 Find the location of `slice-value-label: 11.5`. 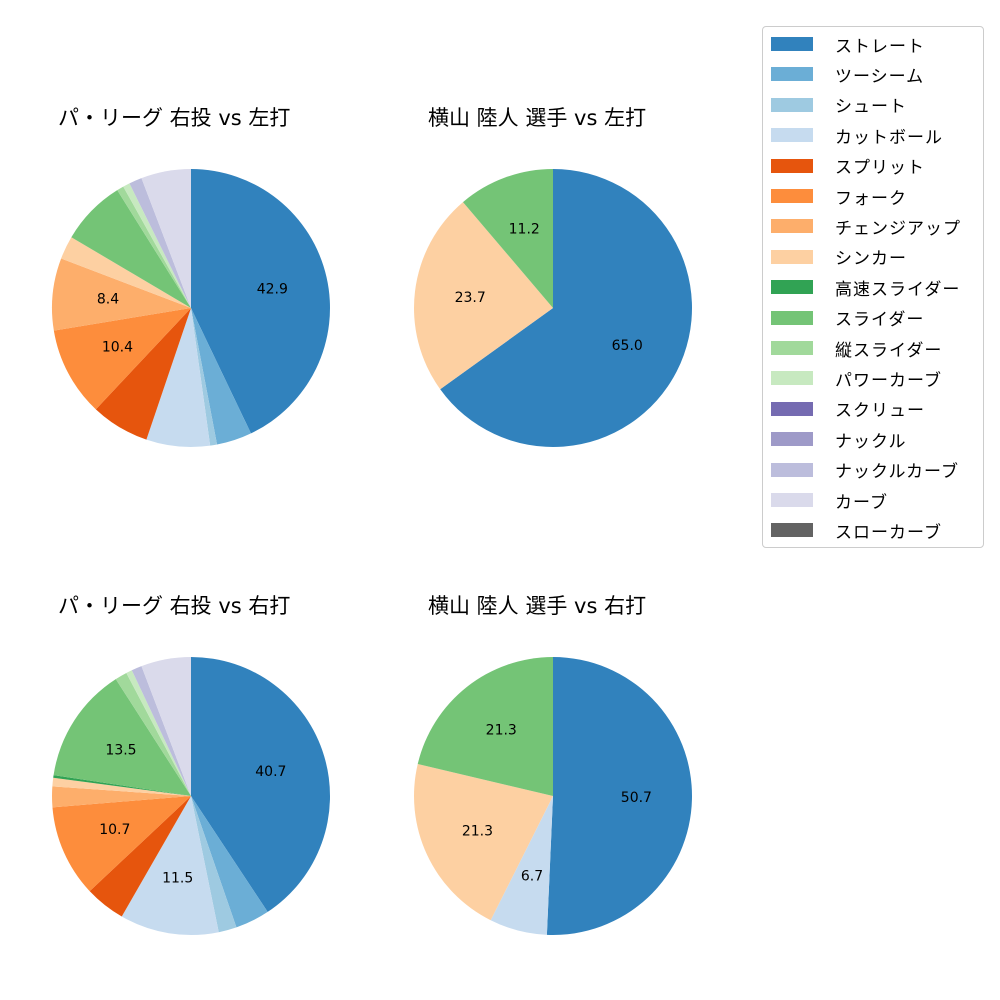

slice-value-label: 11.5 is located at coordinates (177, 878).